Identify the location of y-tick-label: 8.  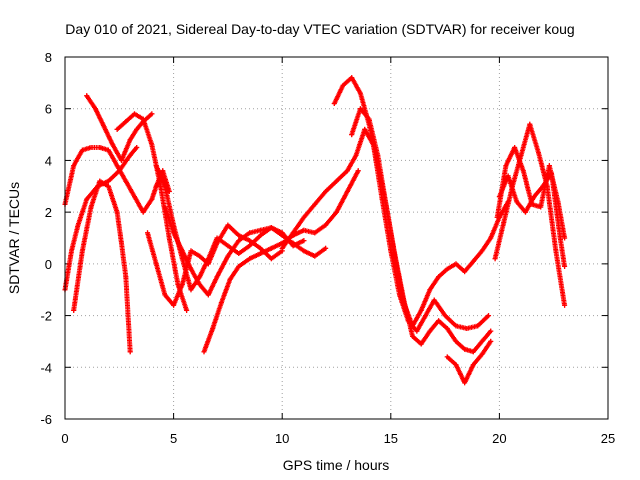
(48, 57).